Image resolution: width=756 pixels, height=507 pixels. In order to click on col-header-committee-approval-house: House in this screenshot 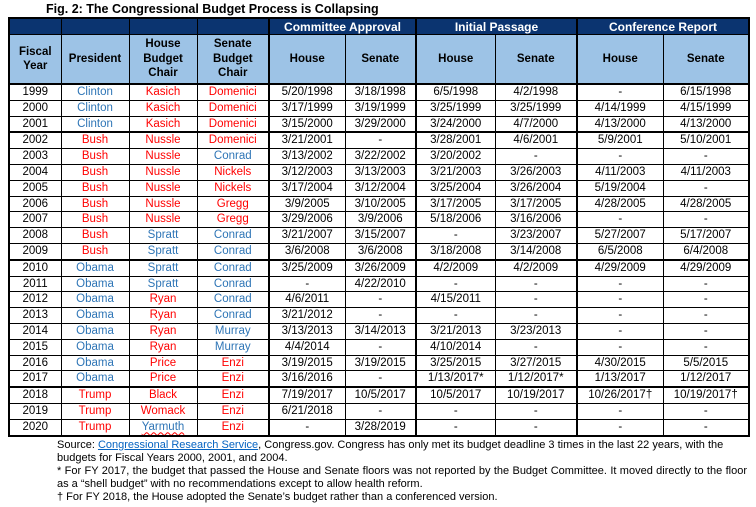, I will do `click(307, 59)`.